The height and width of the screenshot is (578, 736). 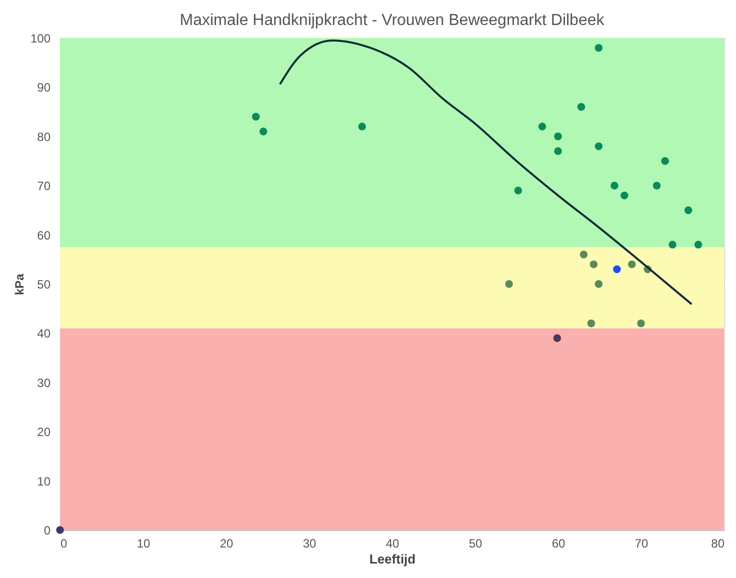 I want to click on x-tick-label: 0, so click(x=64, y=543).